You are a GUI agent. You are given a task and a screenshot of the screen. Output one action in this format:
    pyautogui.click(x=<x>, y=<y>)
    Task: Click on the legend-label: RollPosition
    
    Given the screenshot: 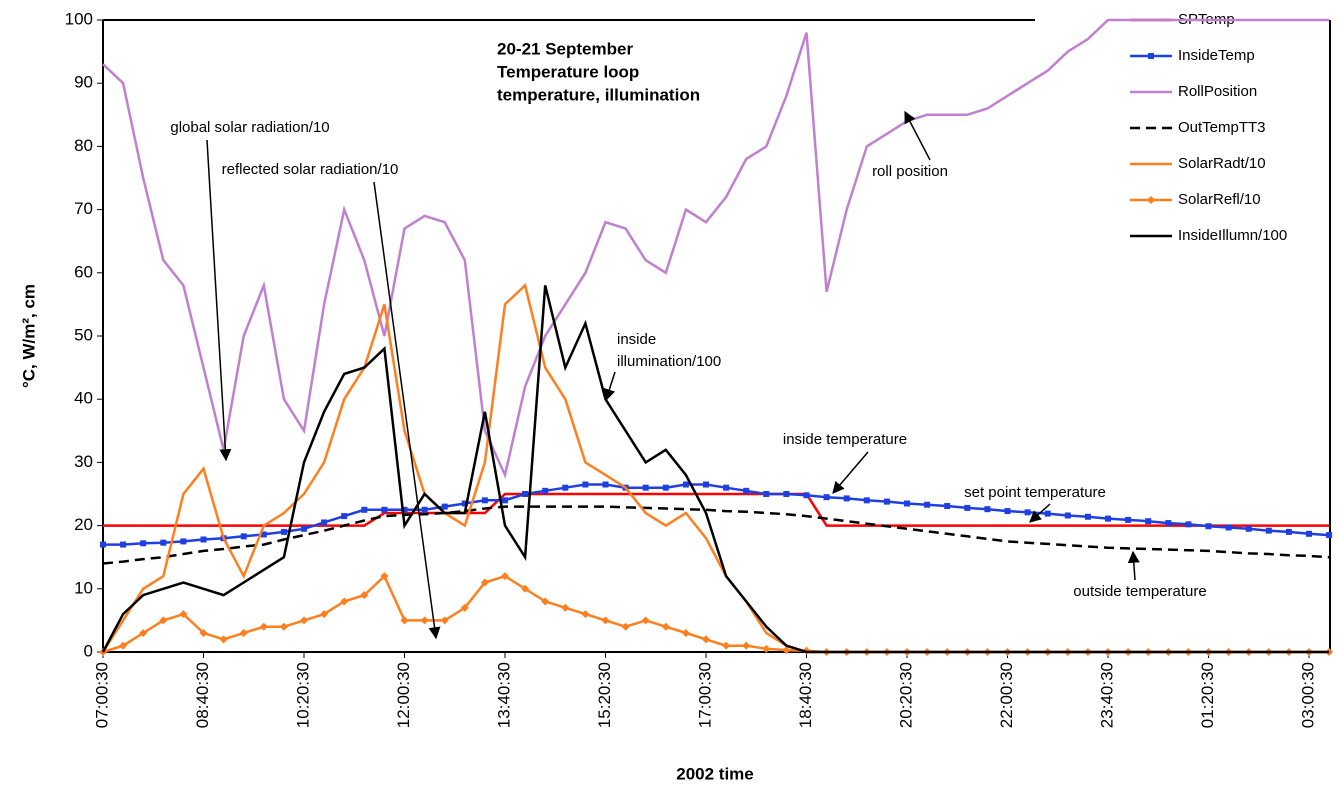 What is the action you would take?
    pyautogui.click(x=1217, y=91)
    